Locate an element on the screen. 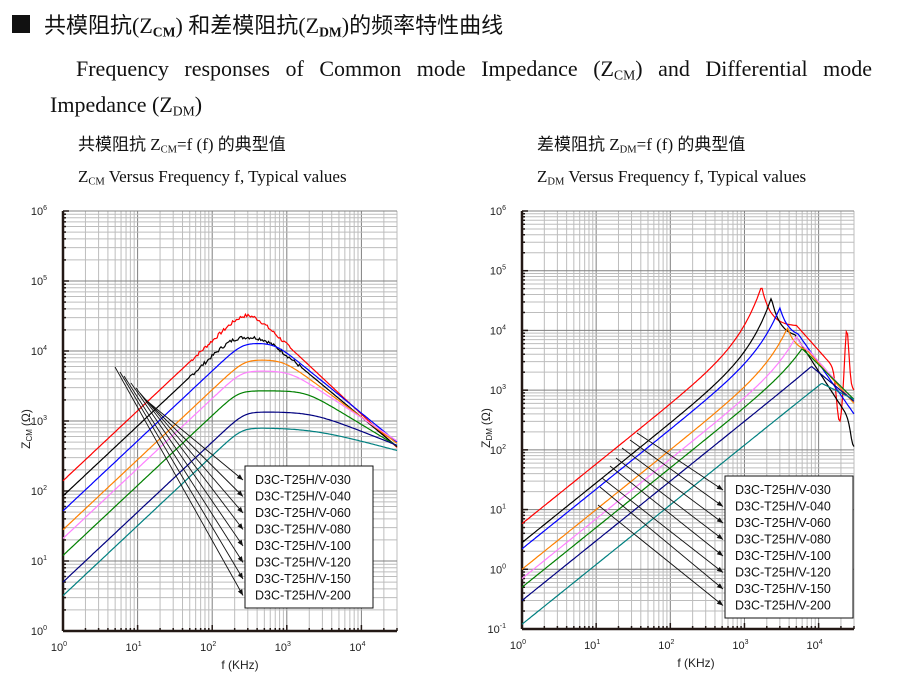 Image resolution: width=898 pixels, height=676 pixels. series-line-d3c-t25h/v-080 is located at coordinates (688, 448).